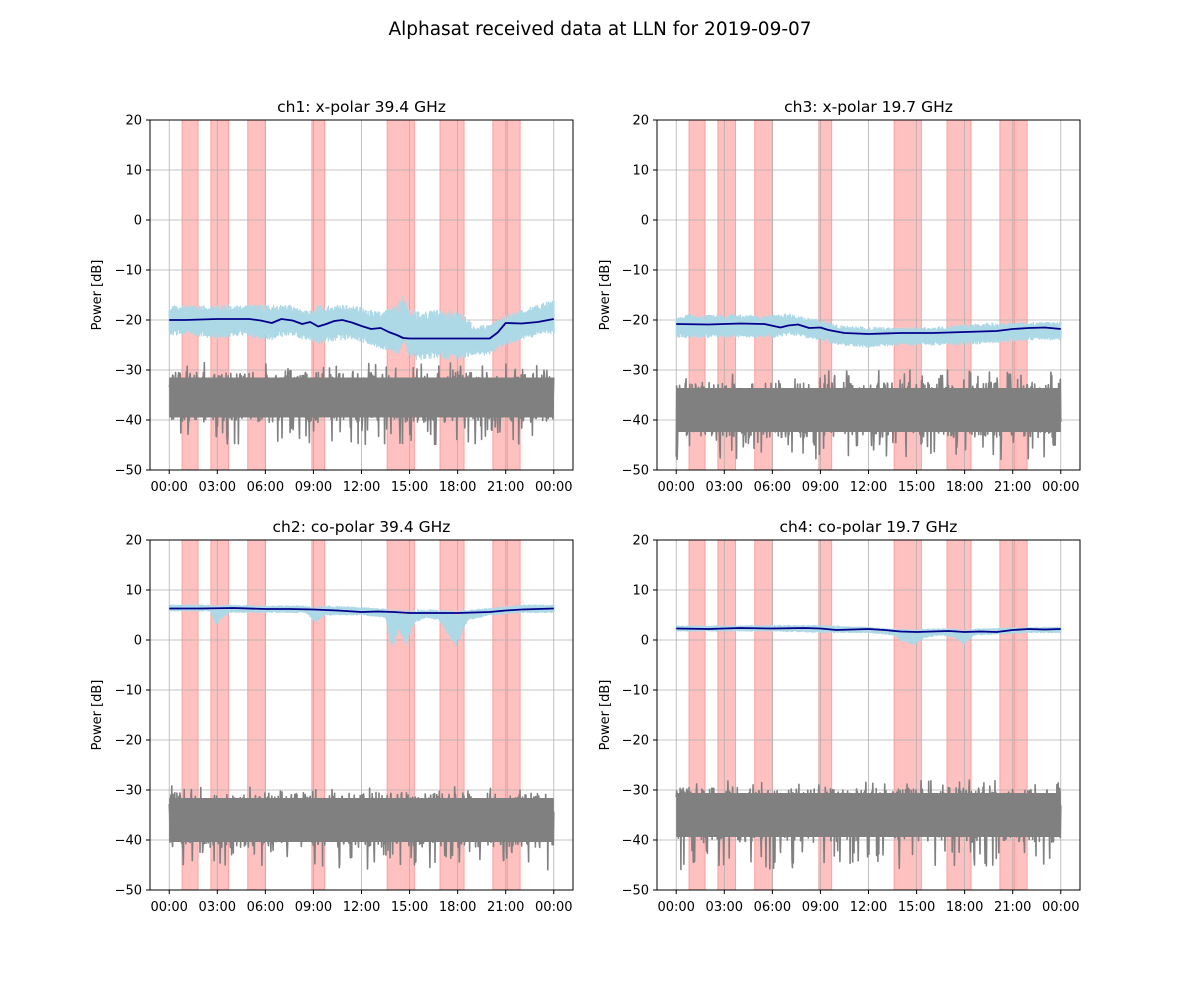 Image resolution: width=1200 pixels, height=1000 pixels. I want to click on raw-signal-trace, so click(868, 330).